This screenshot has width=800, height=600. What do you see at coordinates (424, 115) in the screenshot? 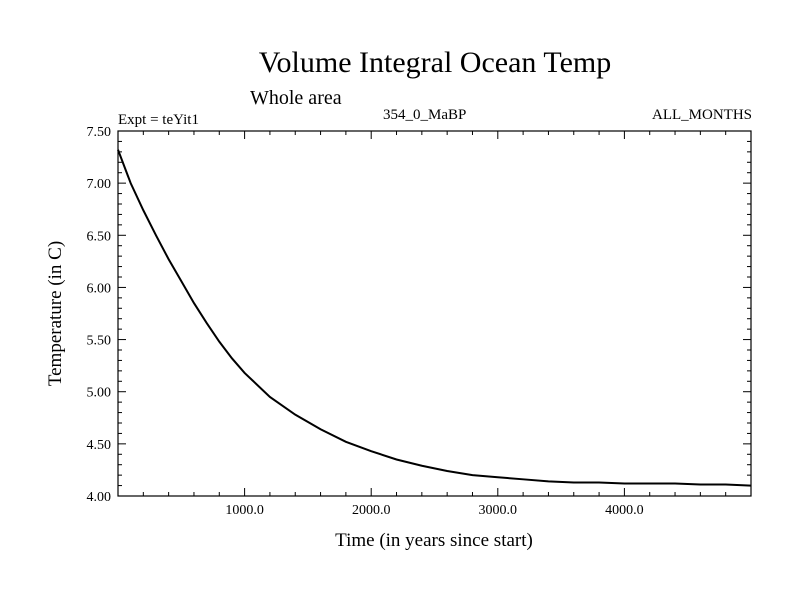
I see `period-label: 354_0_MaBP` at bounding box center [424, 115].